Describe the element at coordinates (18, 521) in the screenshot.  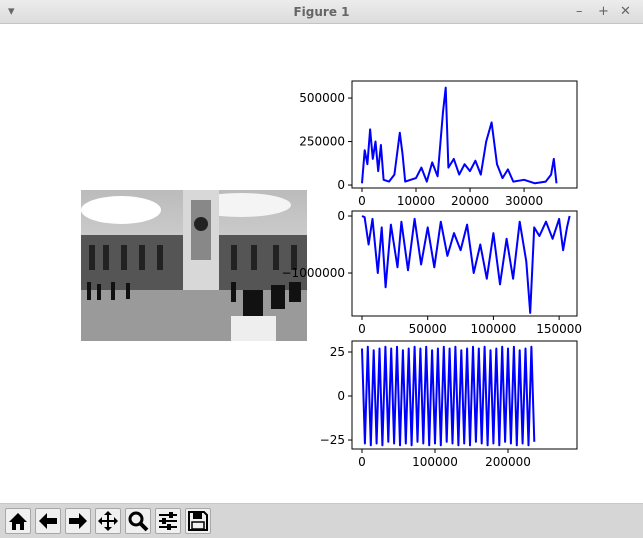
I see `home-button` at that location.